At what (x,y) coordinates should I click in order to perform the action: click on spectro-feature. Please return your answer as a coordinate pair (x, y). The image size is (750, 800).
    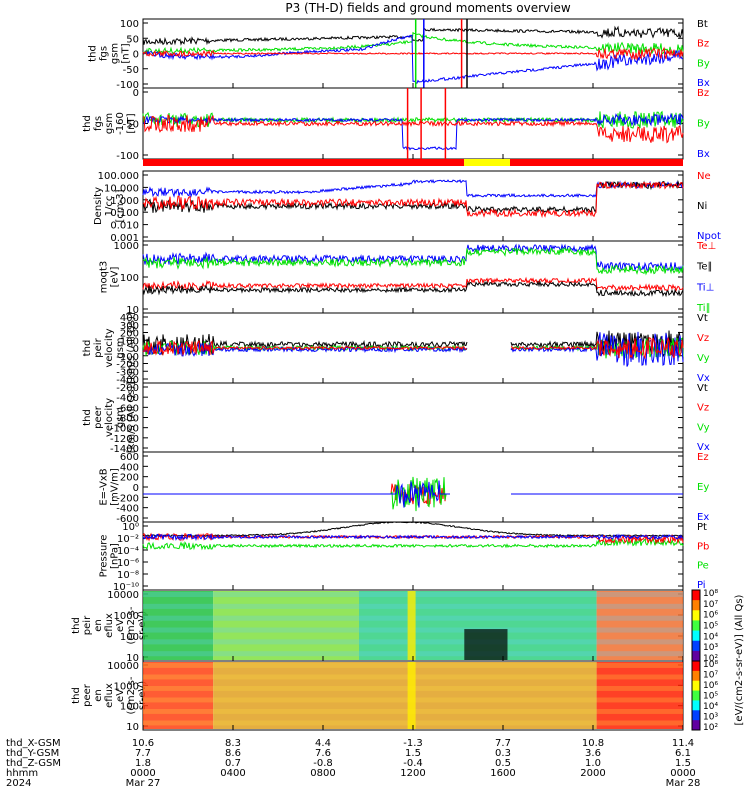
    Looking at the image, I should click on (411, 695).